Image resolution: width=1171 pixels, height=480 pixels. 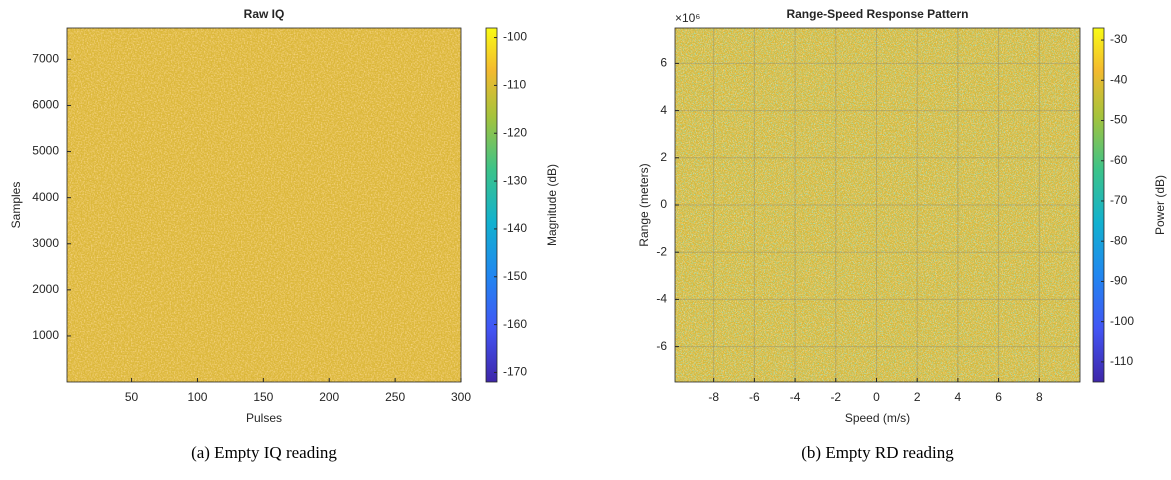 What do you see at coordinates (264, 14) in the screenshot?
I see `chart-title: Raw IQ` at bounding box center [264, 14].